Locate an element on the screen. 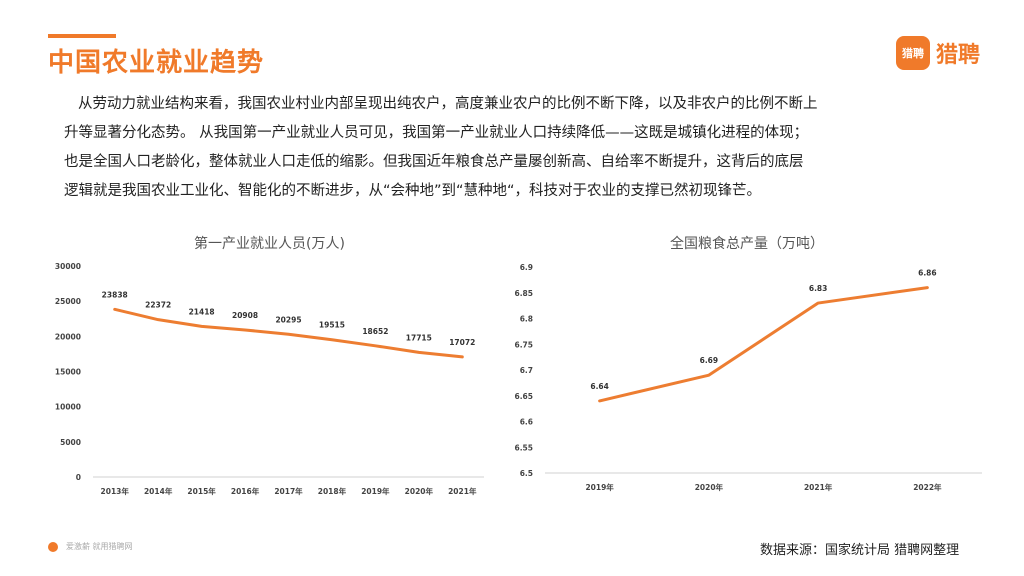 The height and width of the screenshot is (576, 1024). employment-data-label: 20295 is located at coordinates (288, 319).